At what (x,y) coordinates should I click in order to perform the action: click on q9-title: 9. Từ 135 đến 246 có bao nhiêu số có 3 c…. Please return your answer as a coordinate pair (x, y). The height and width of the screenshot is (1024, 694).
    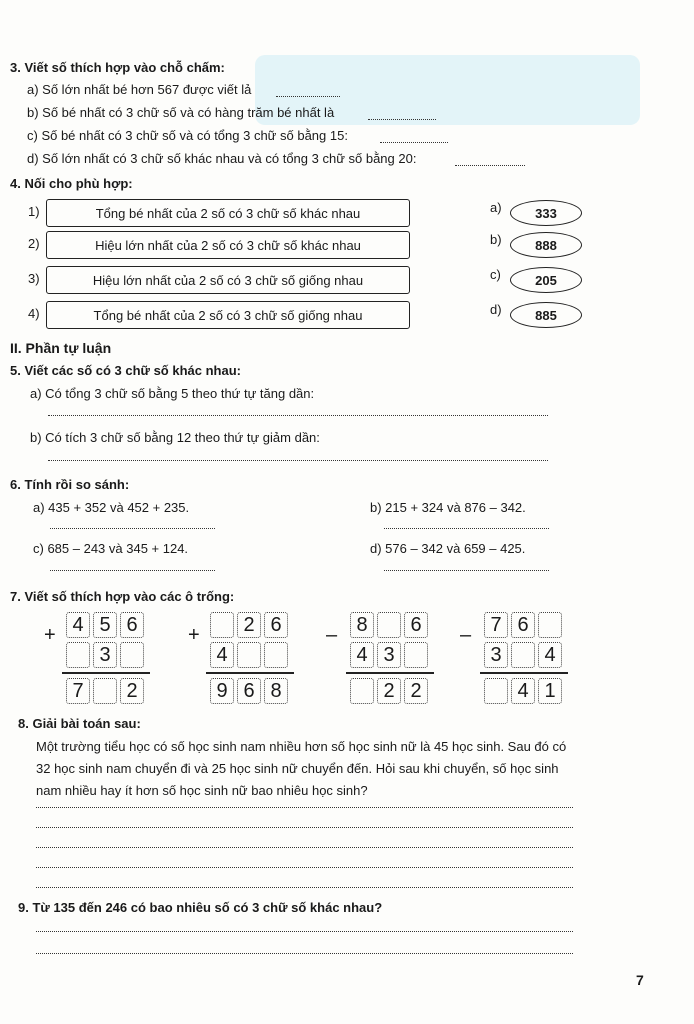
    Looking at the image, I should click on (200, 907).